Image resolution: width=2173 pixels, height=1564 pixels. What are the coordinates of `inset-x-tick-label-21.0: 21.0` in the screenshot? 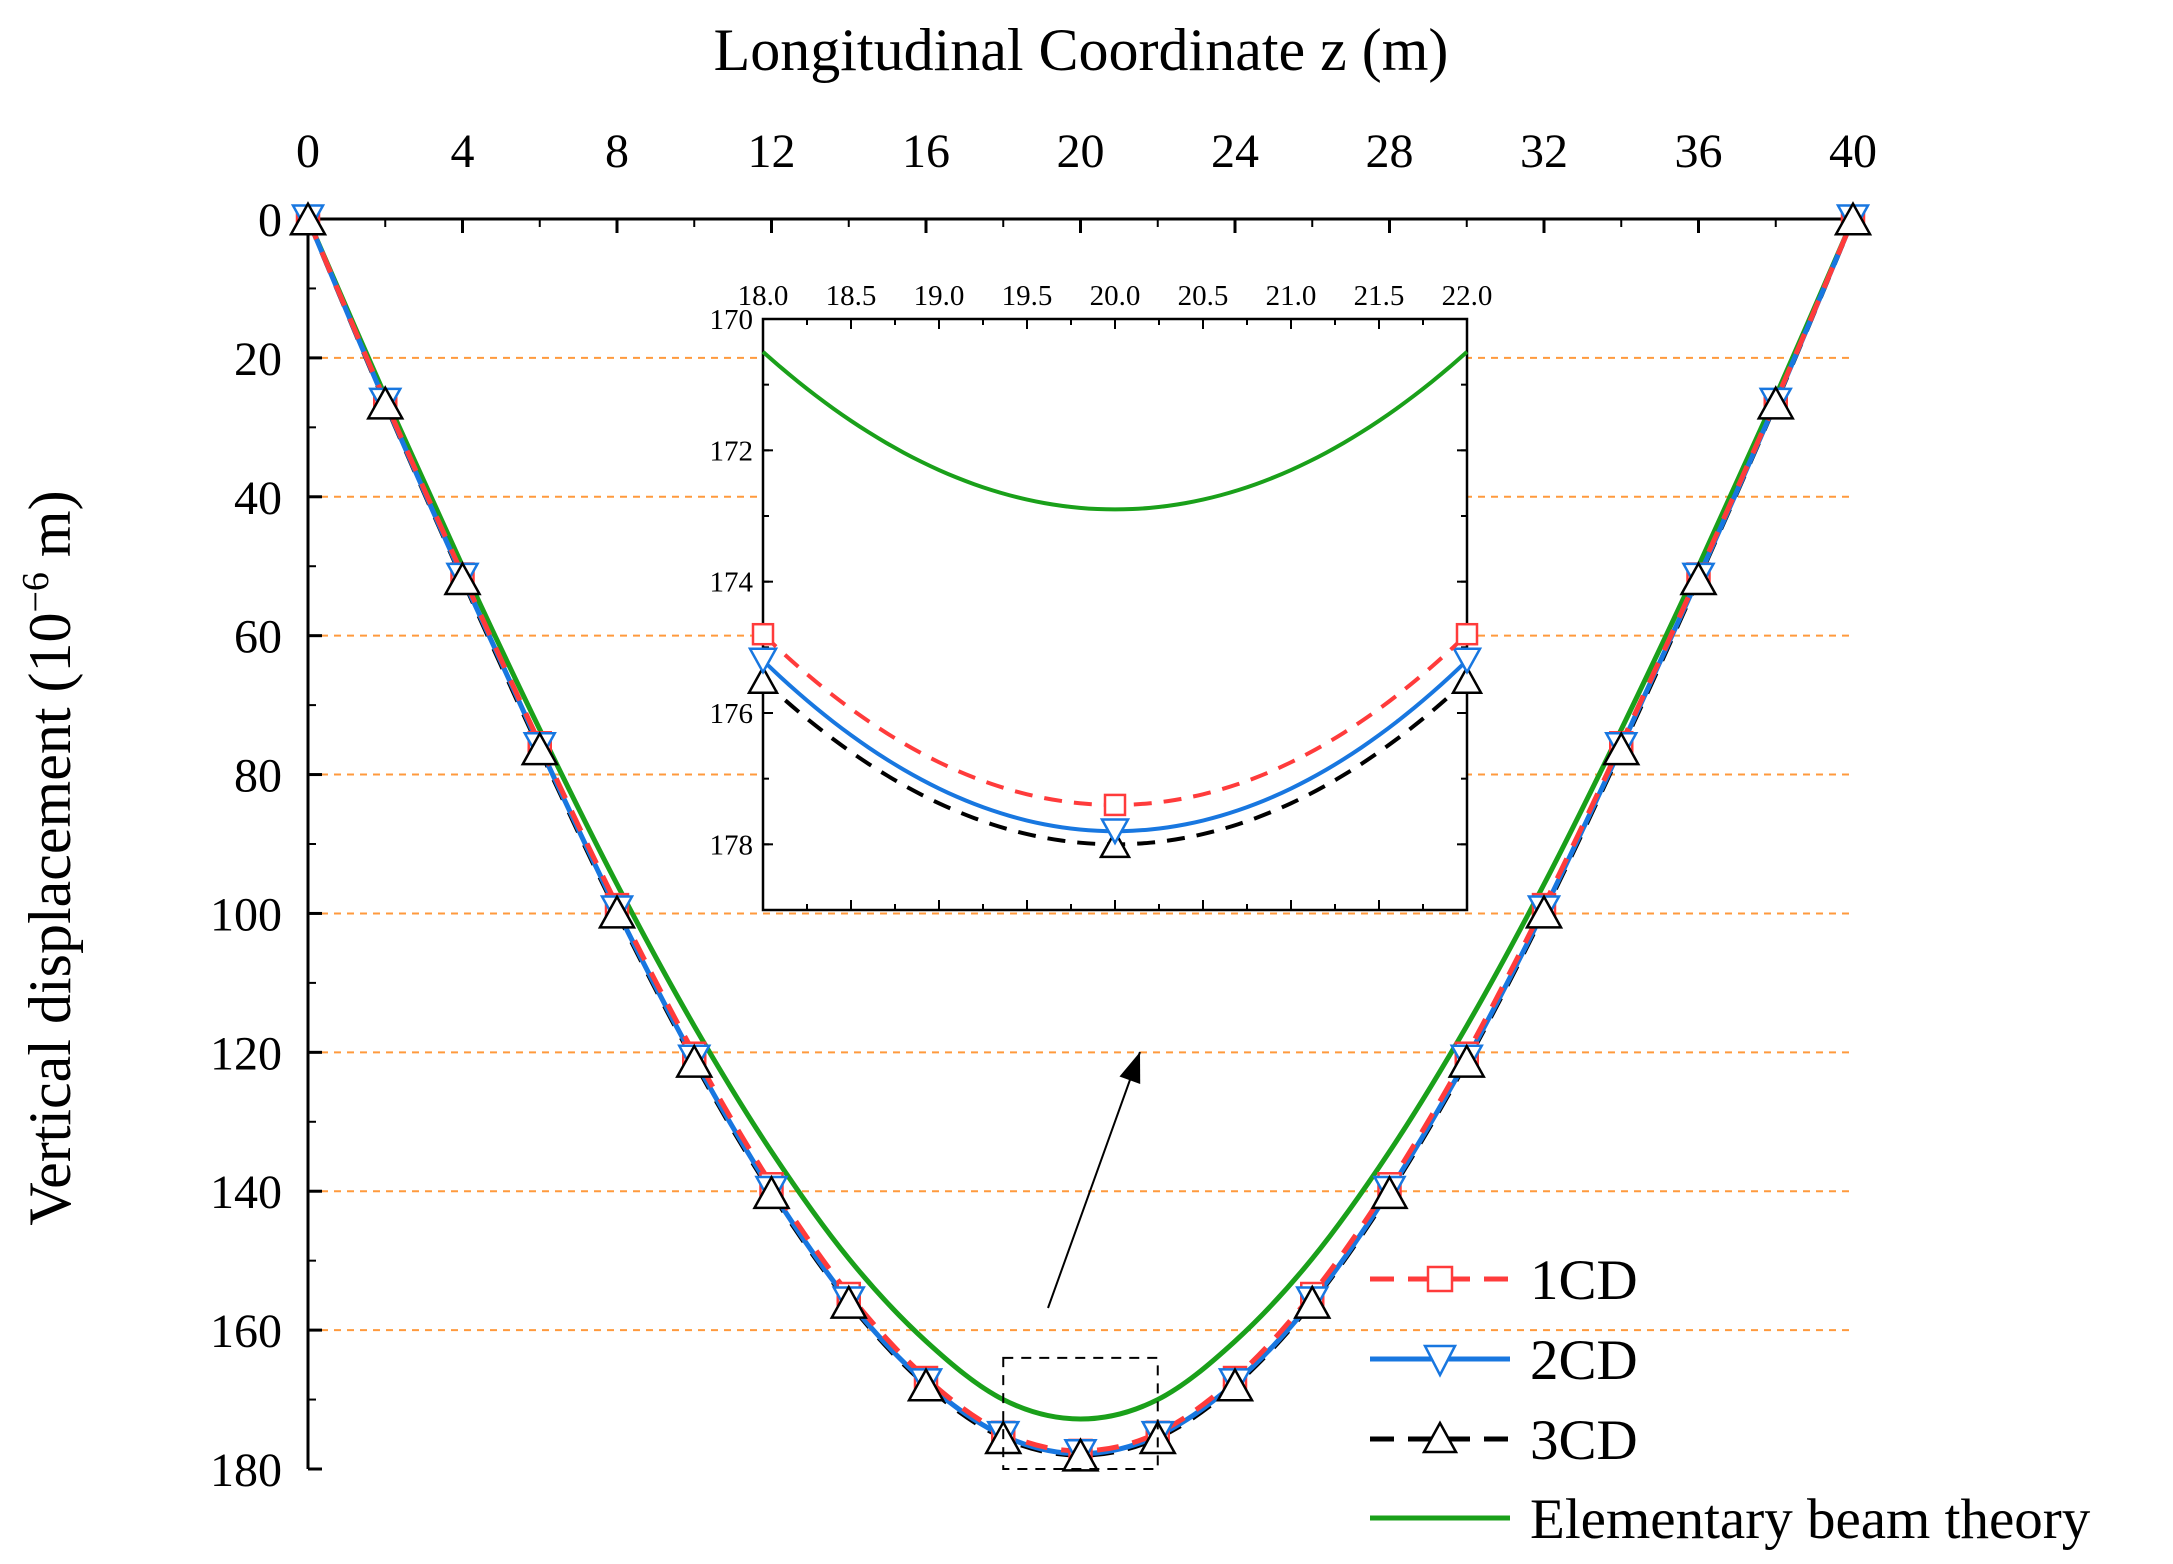 It's located at (1291, 296).